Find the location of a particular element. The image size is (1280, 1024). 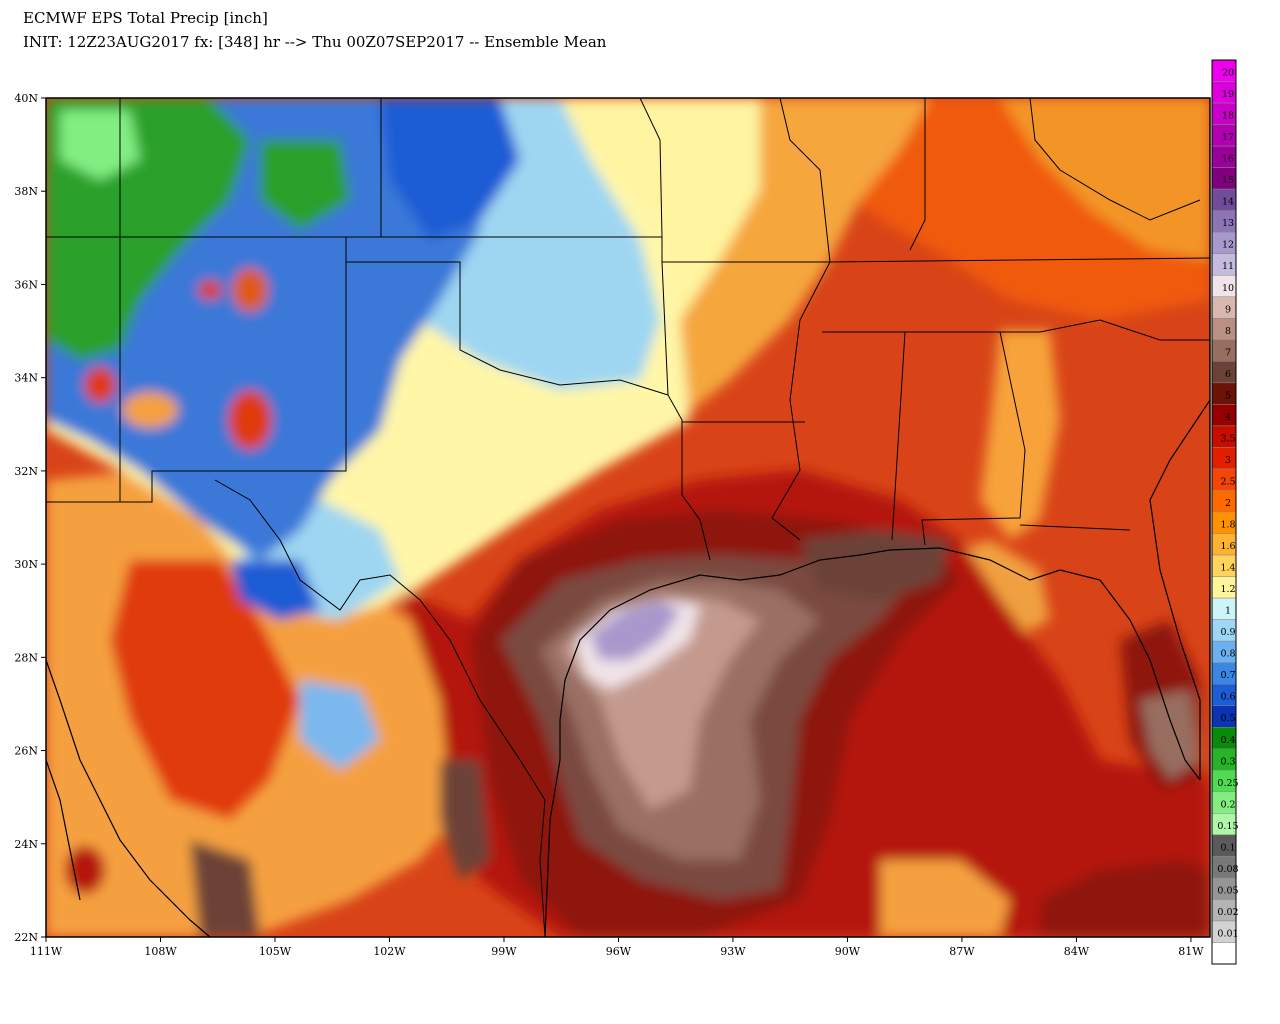

lon-tick-label: 108W is located at coordinates (160, 951).